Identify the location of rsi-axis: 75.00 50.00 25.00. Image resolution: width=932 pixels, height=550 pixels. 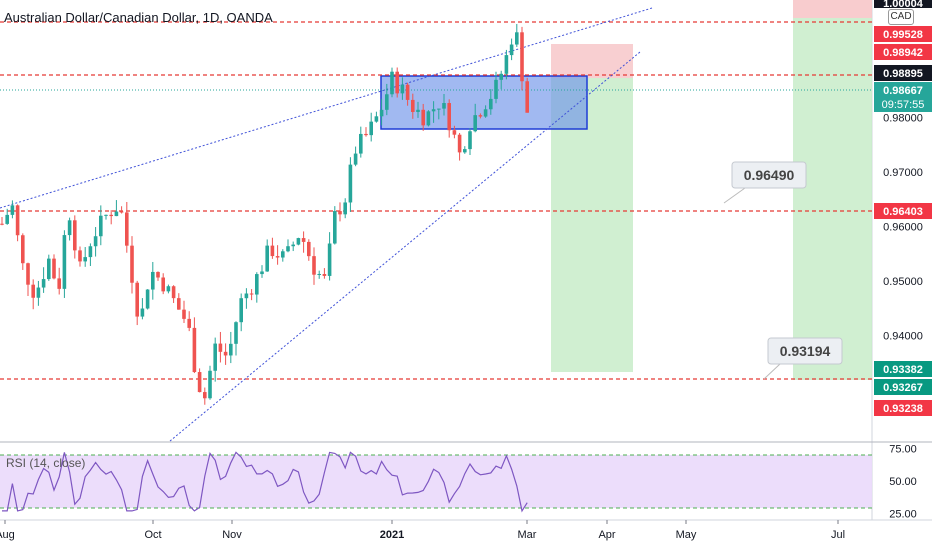
(903, 482).